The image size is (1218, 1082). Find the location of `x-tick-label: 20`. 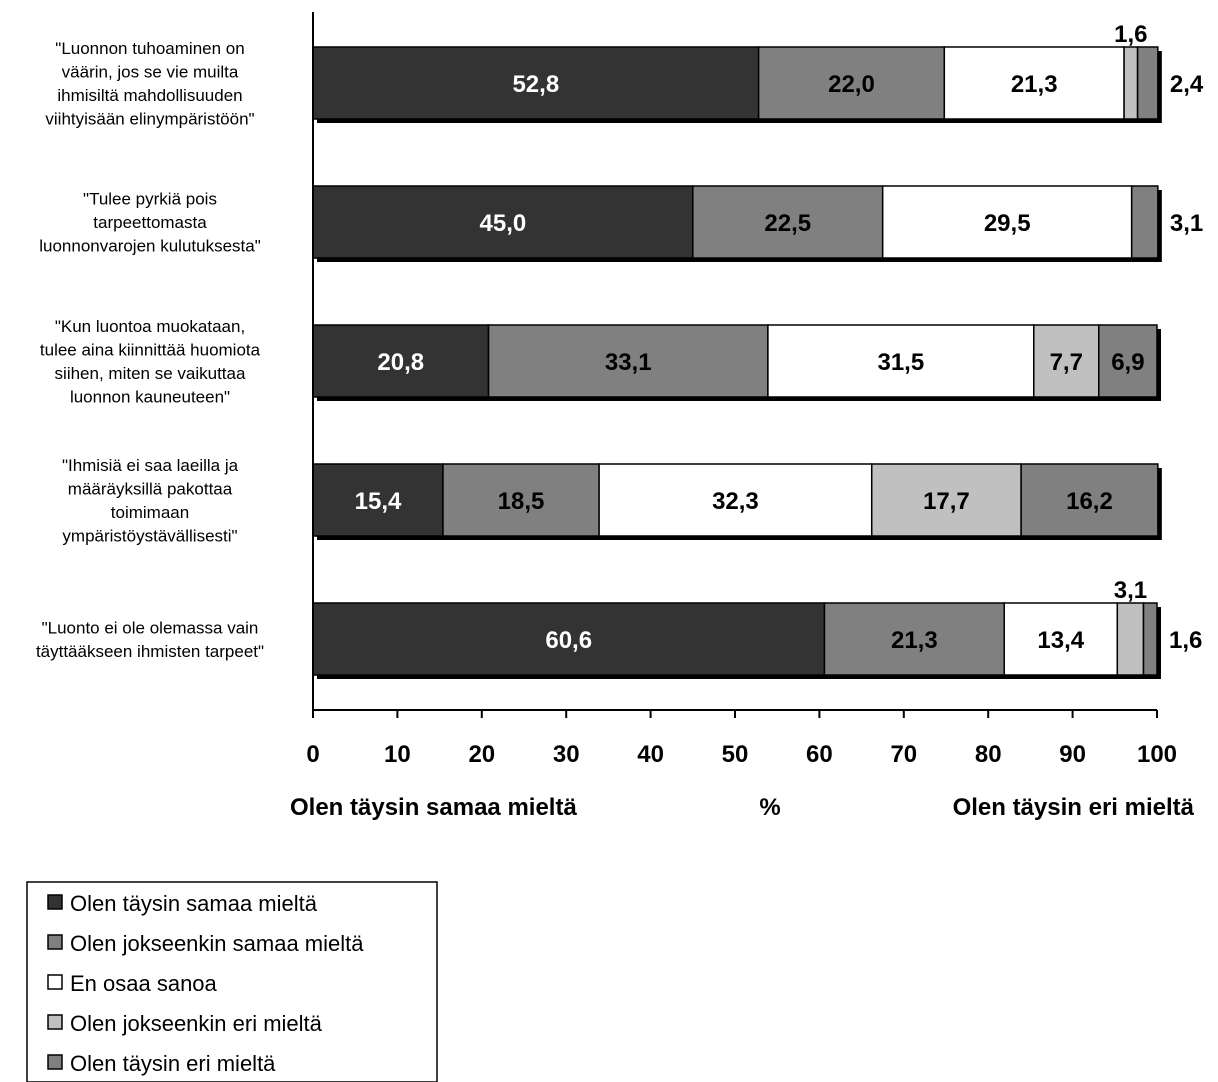

x-tick-label: 20 is located at coordinates (481, 754).